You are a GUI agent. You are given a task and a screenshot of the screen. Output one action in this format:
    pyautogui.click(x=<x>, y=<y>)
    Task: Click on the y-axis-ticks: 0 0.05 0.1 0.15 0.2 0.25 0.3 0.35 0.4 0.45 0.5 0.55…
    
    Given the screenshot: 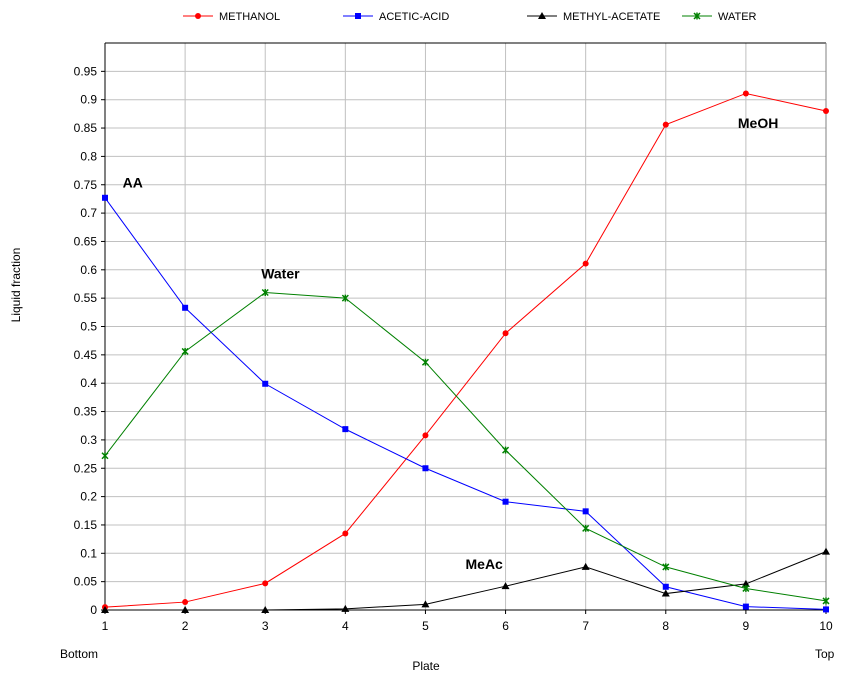 What is the action you would take?
    pyautogui.click(x=89, y=340)
    